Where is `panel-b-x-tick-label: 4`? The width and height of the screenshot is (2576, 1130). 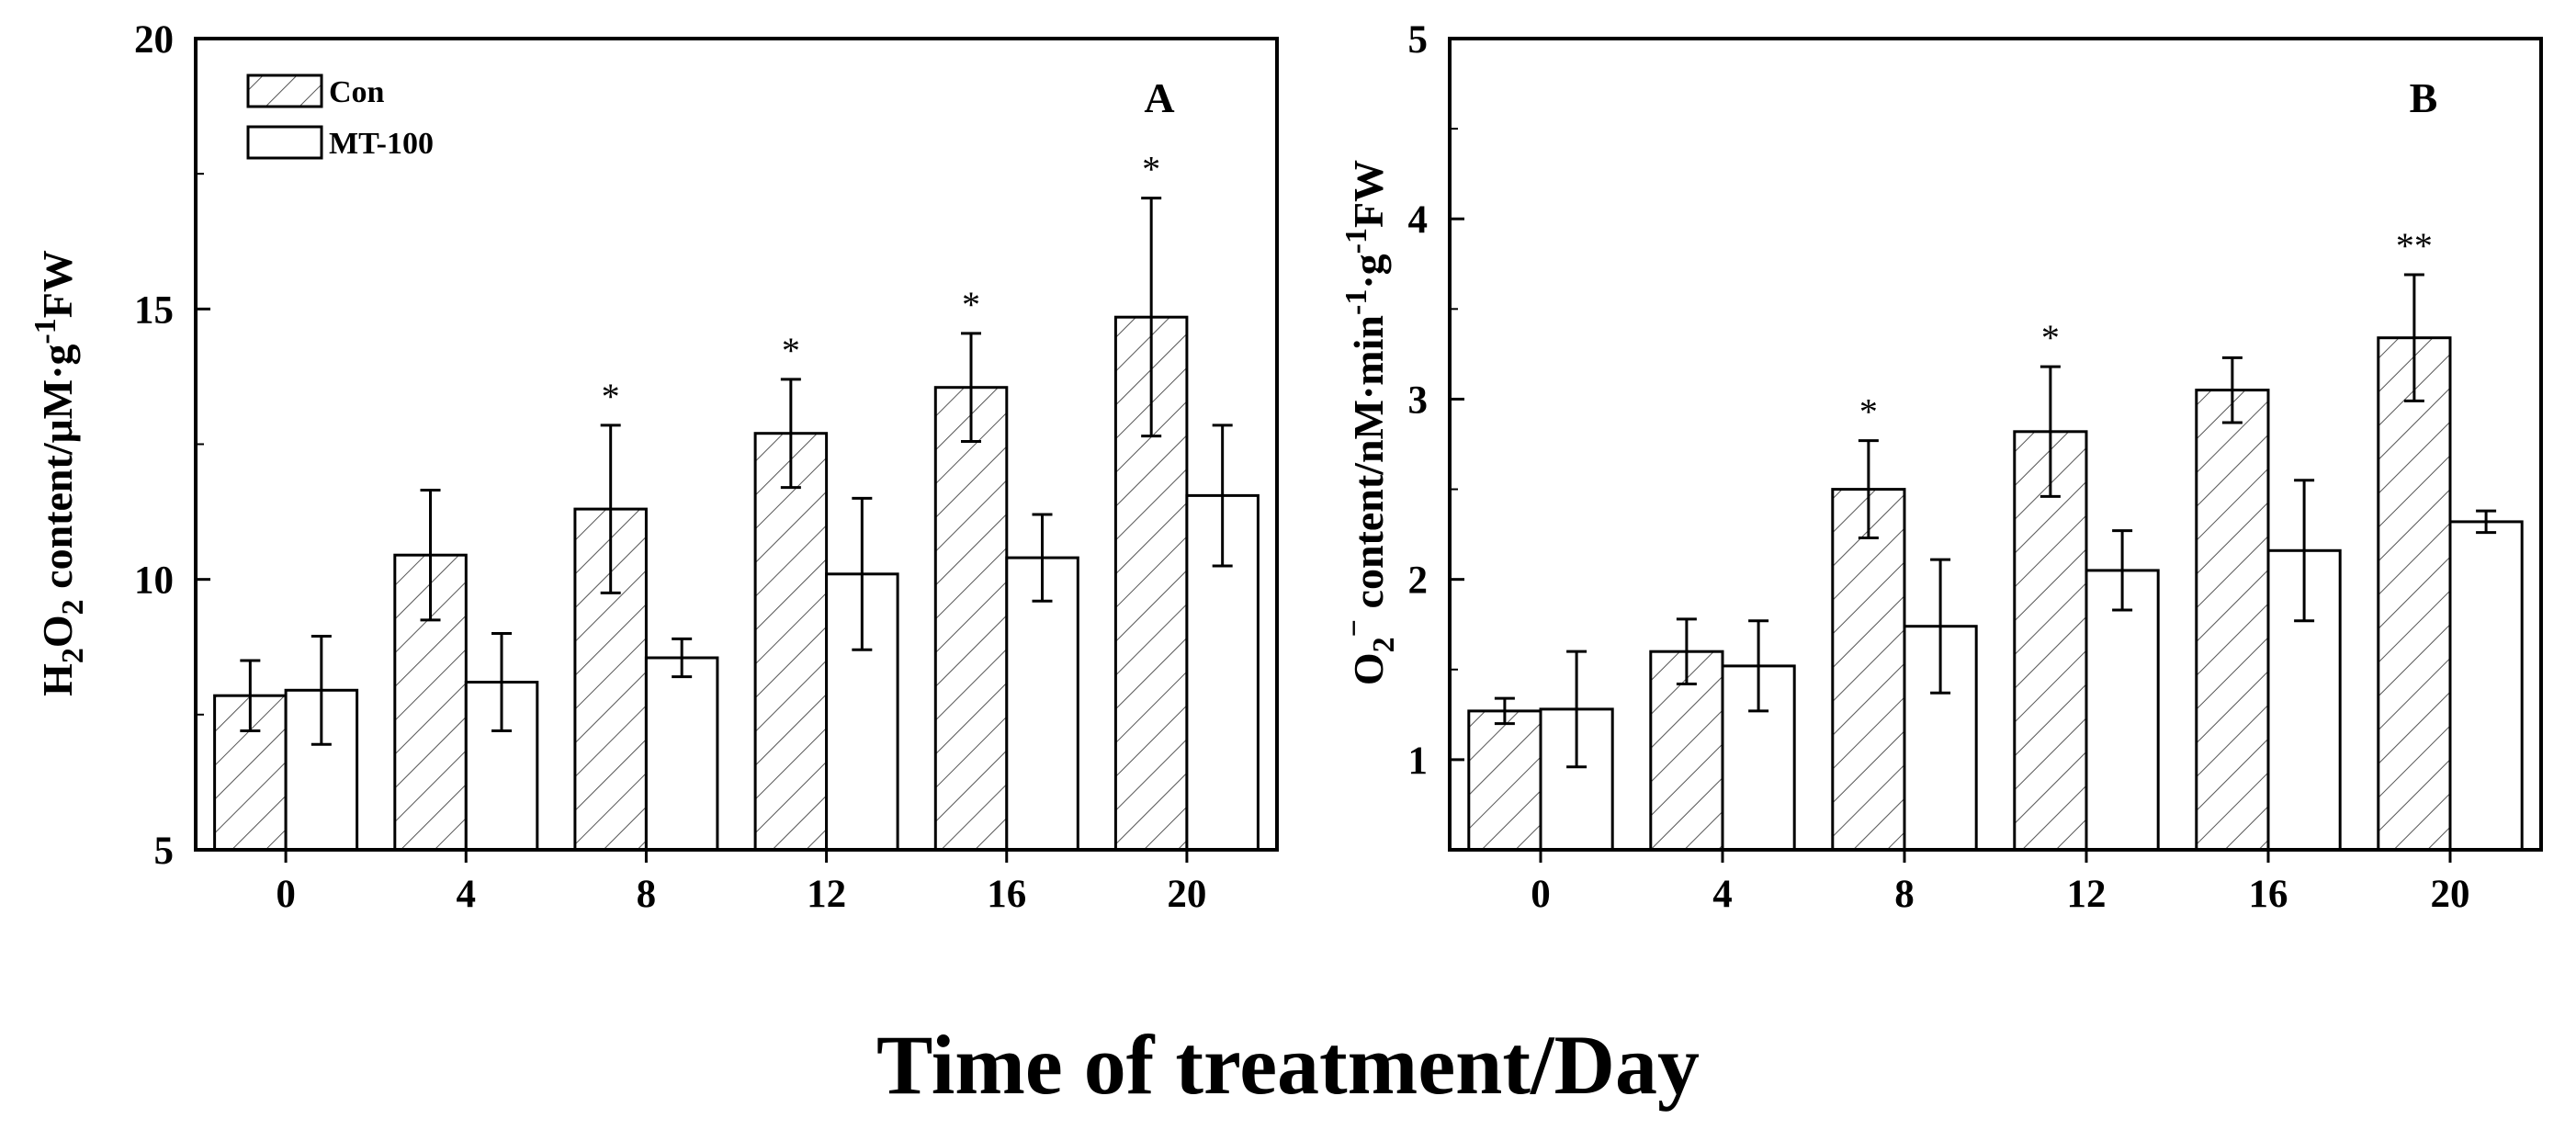
panel-b-x-tick-label: 4 is located at coordinates (1722, 894).